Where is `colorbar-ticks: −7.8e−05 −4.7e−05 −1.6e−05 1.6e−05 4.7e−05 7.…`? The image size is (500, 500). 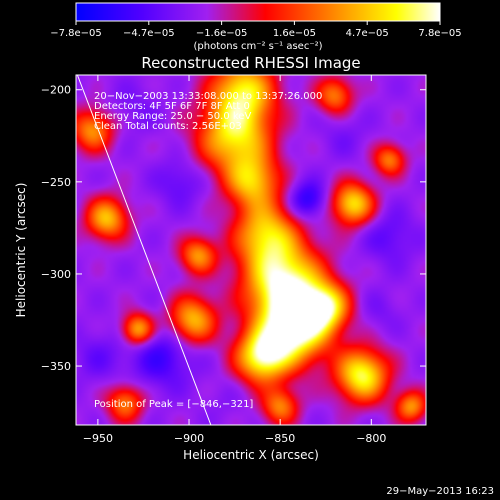
colorbar-ticks: −7.8e−05 −4.7e−05 −1.6e−05 1.6e−05 4.7e−05 7.… is located at coordinates (256, 30).